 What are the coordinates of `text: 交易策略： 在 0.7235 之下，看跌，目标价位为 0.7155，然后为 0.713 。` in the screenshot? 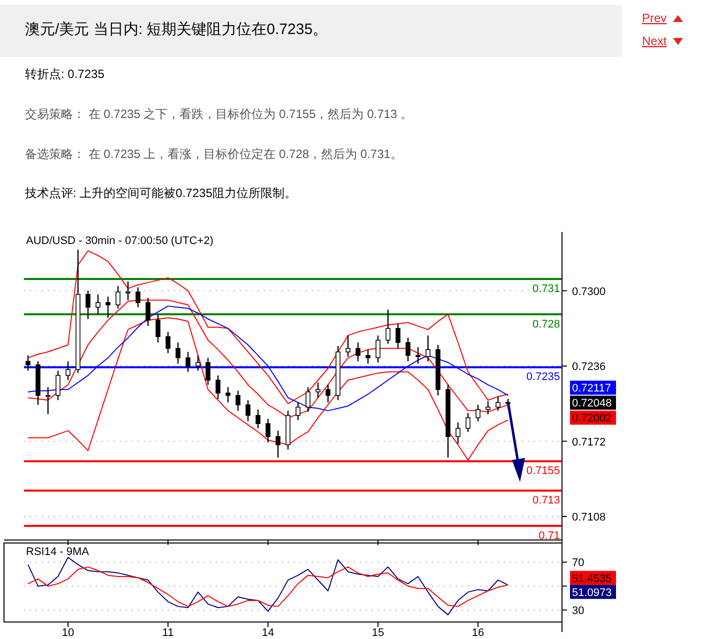 It's located at (218, 114).